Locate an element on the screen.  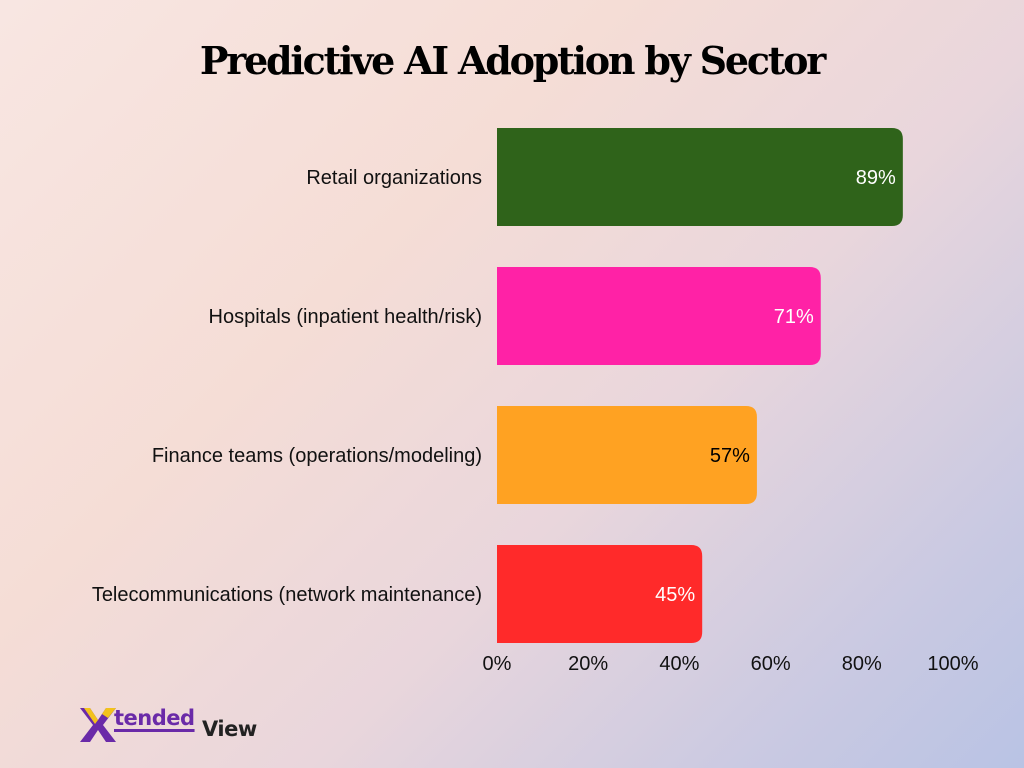
value-label: 45% is located at coordinates (675, 595).